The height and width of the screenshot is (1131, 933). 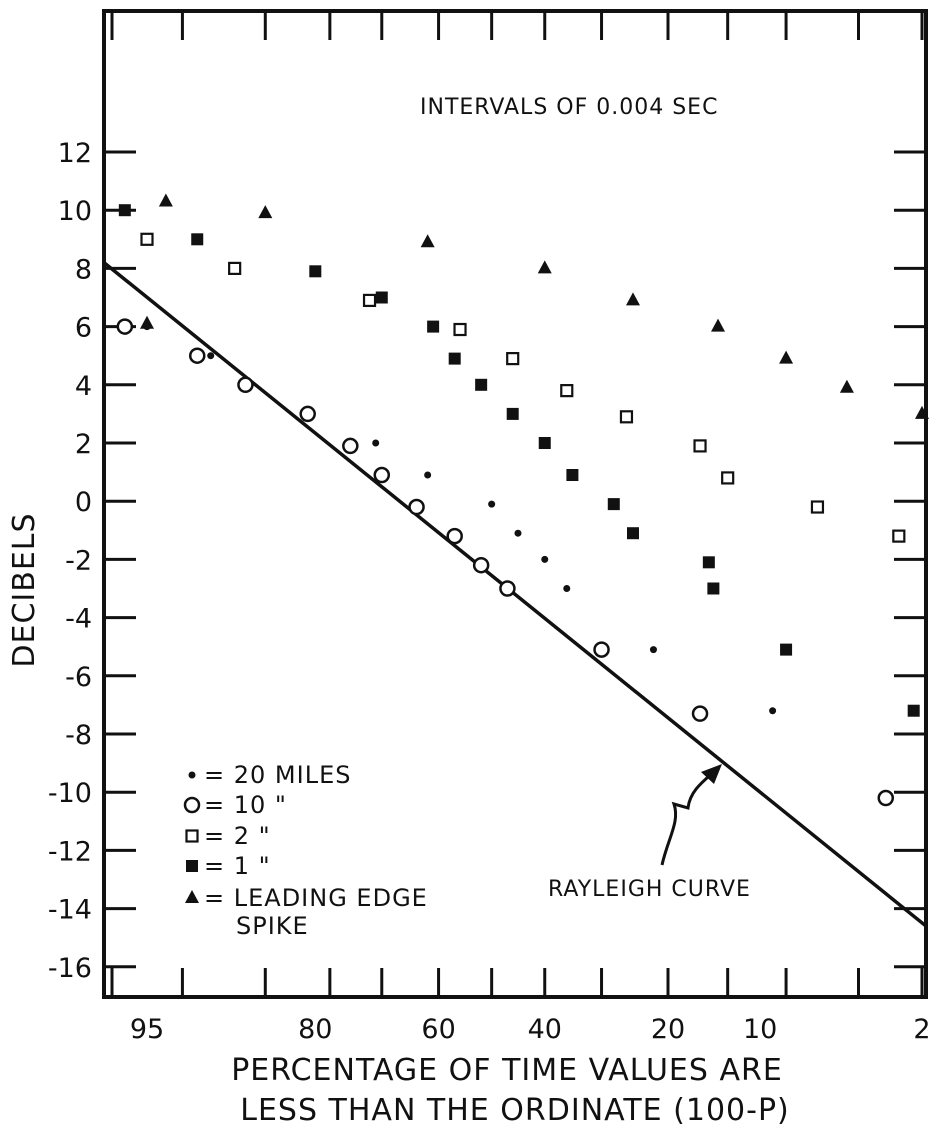 What do you see at coordinates (147, 1029) in the screenshot?
I see `x-tick-label-0: 95` at bounding box center [147, 1029].